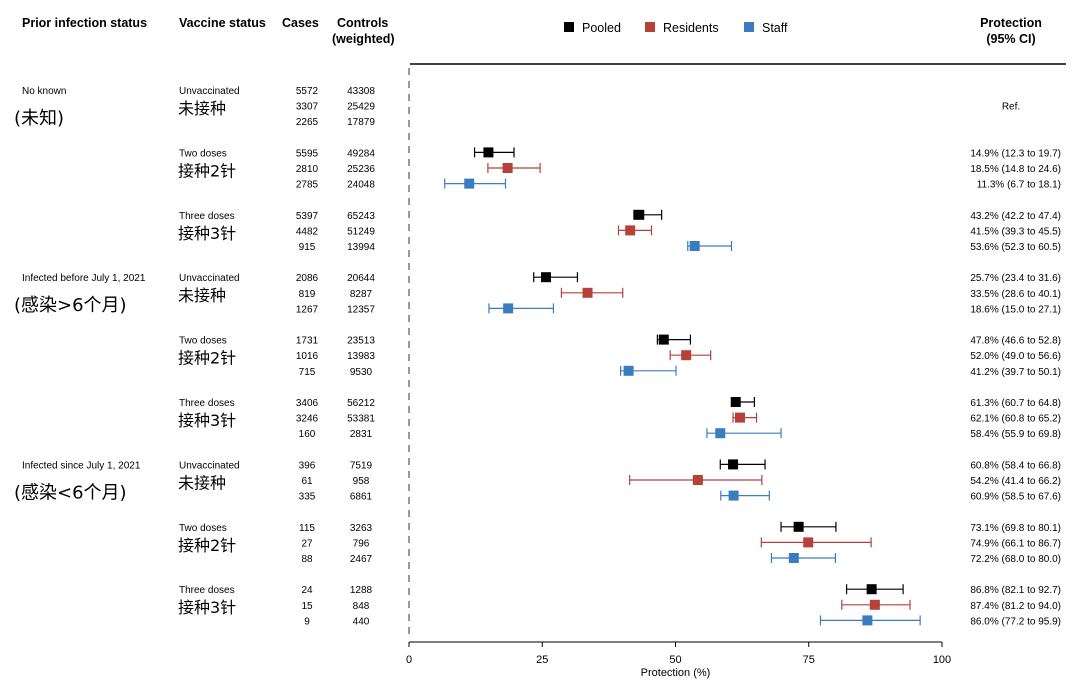 The width and height of the screenshot is (1080, 688). What do you see at coordinates (1015, 247) in the screenshot?
I see `protection-ci-cell: 53.6% (52.3 to 60.5)` at bounding box center [1015, 247].